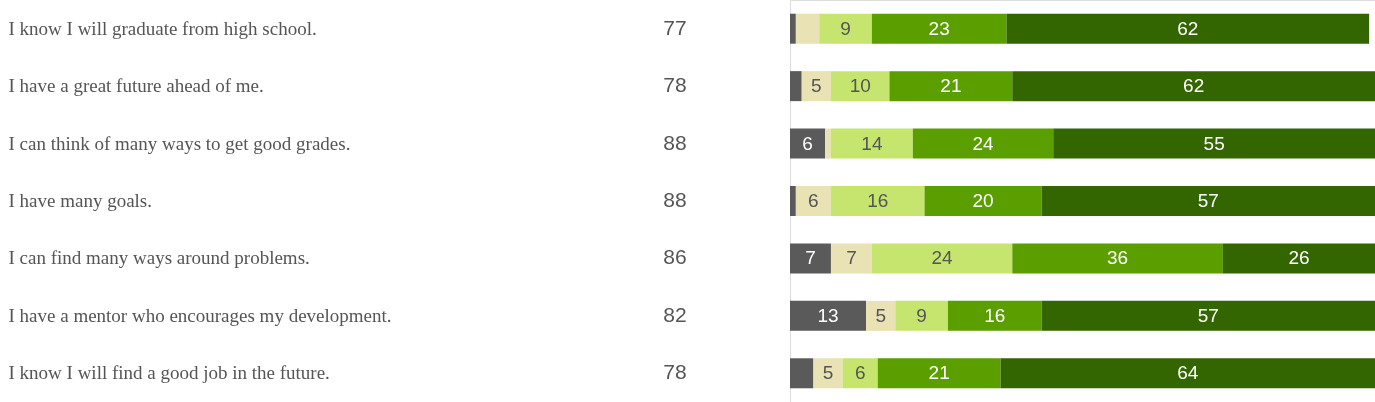 The height and width of the screenshot is (402, 1375). Describe the element at coordinates (80, 200) in the screenshot. I see `y-tick-label: I have many goals.` at that location.